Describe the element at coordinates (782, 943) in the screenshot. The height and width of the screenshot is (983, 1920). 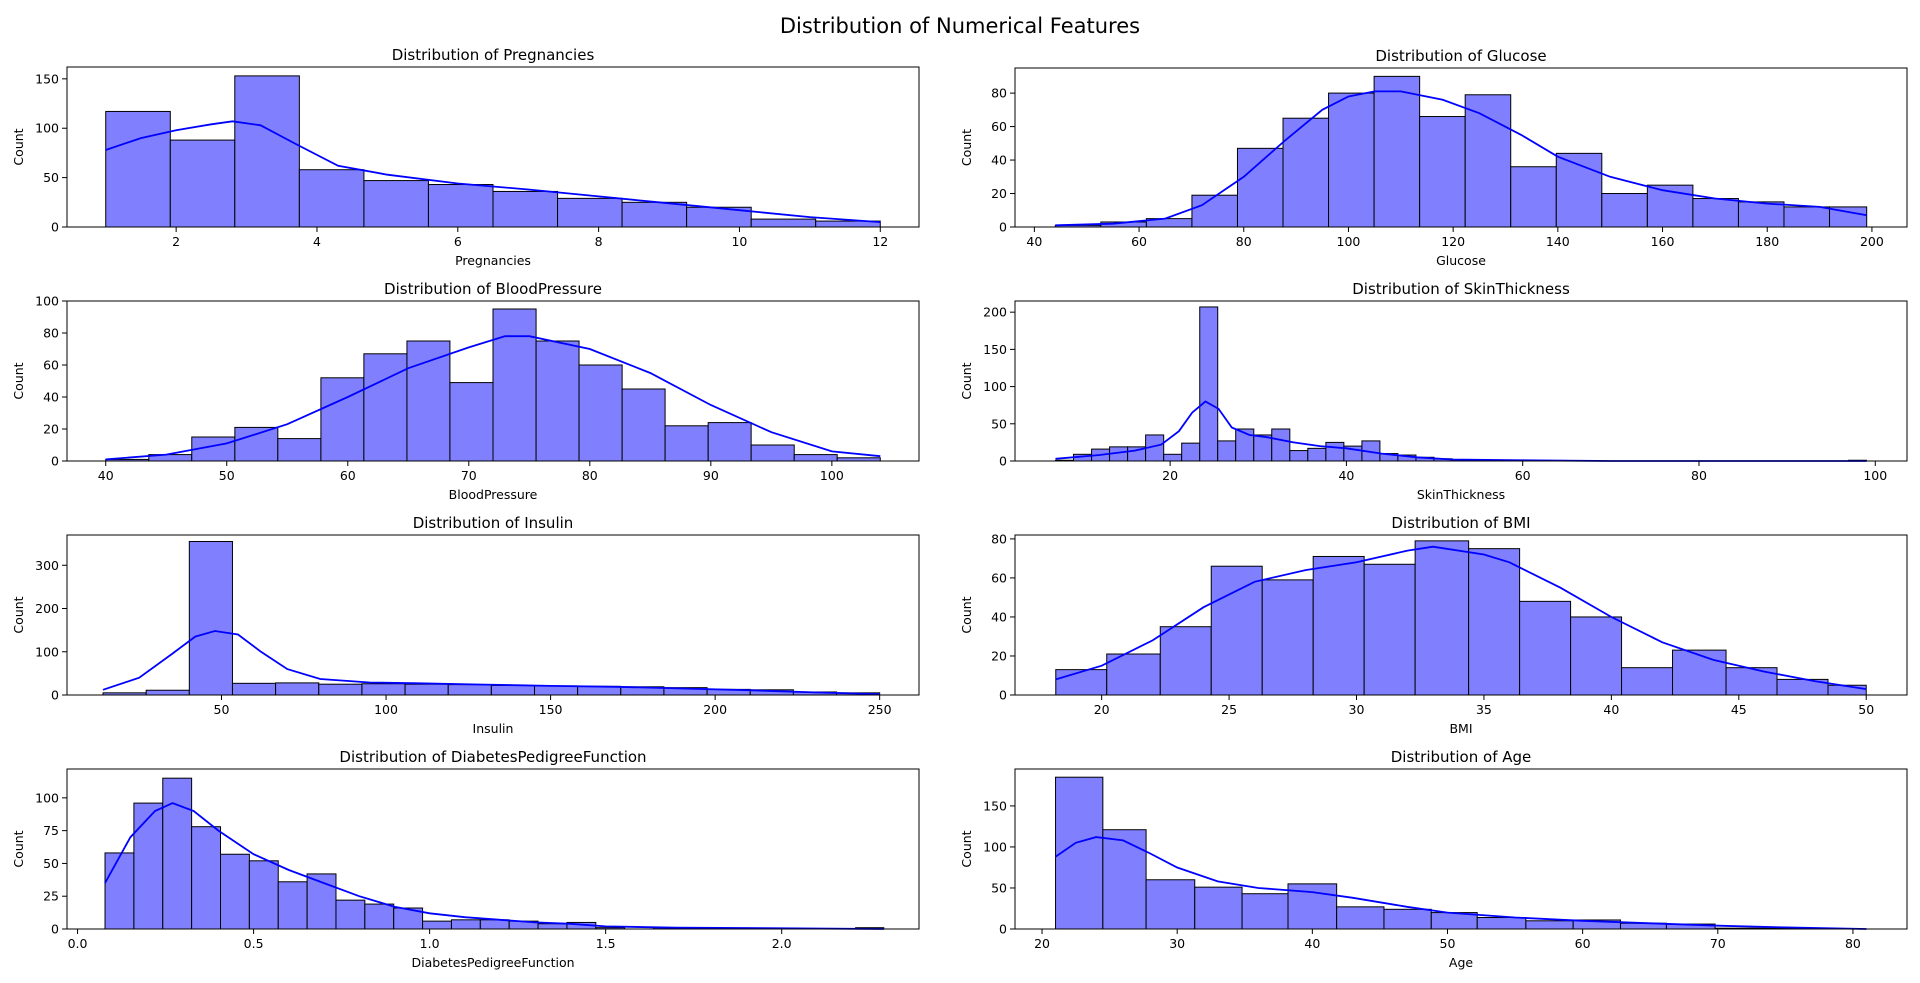
I see `x-tick-label: 2.0` at that location.